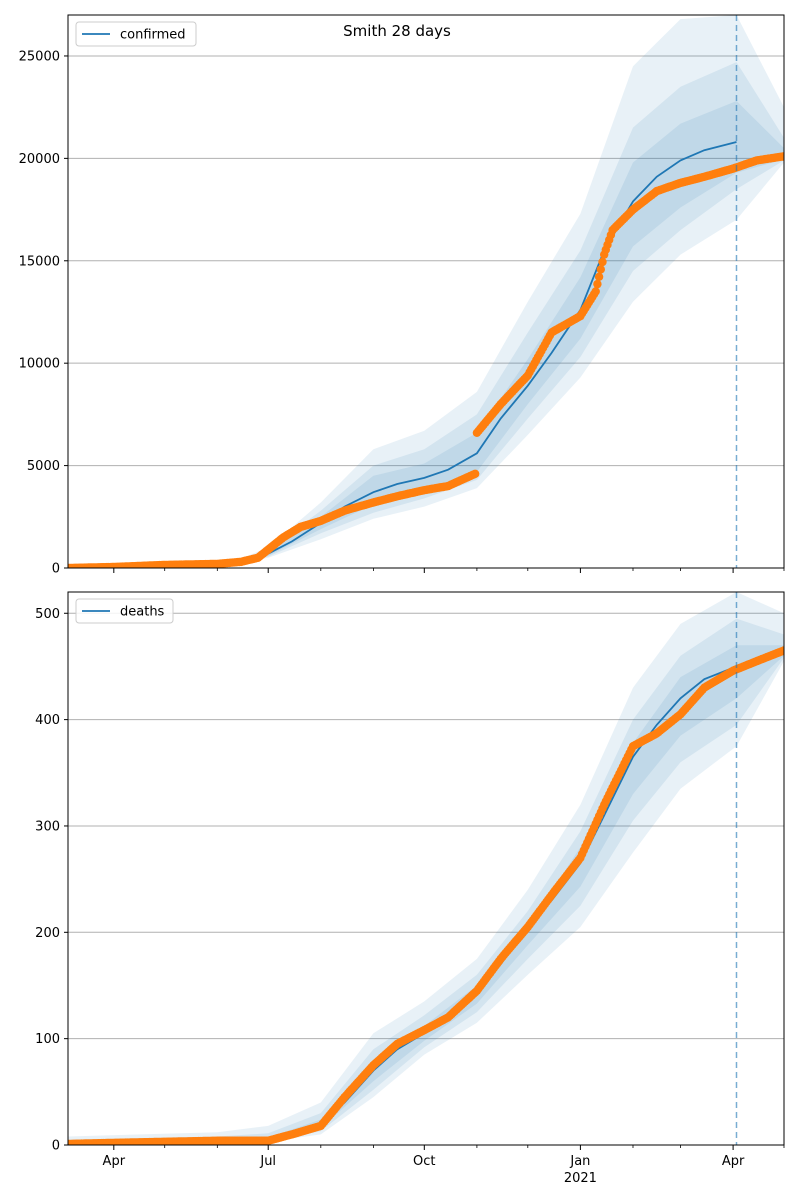 The width and height of the screenshot is (800, 1200). Describe the element at coordinates (39, 364) in the screenshot. I see `y-tick-label: 10000` at that location.